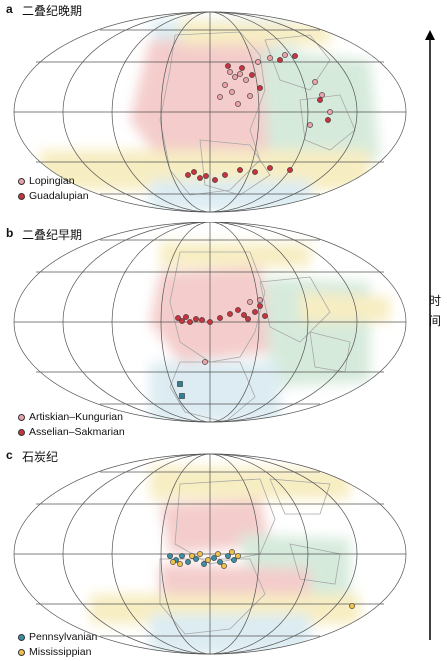  I want to click on legend-item: Asselian–Sakmarian, so click(71, 432).